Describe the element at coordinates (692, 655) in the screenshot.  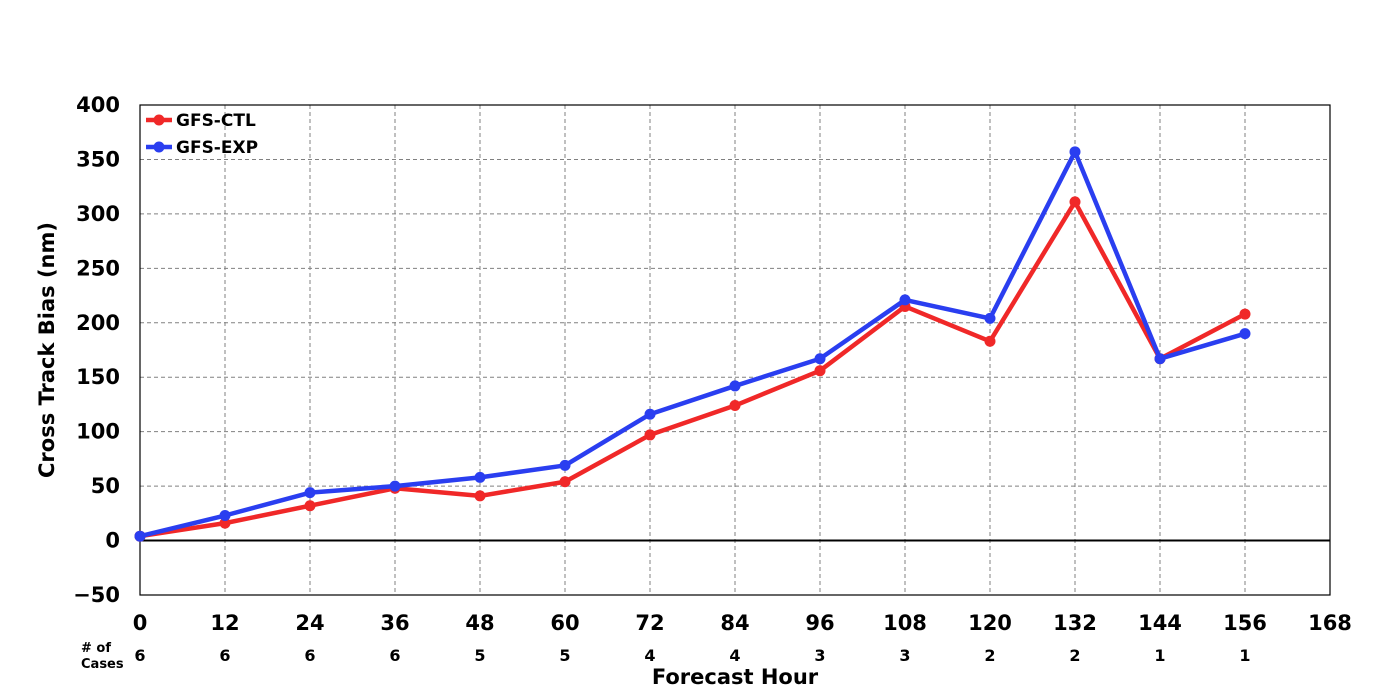
I see `cases-row: 6 6 6 6 5 5 4 4 3 3 2 2 1 1` at that location.